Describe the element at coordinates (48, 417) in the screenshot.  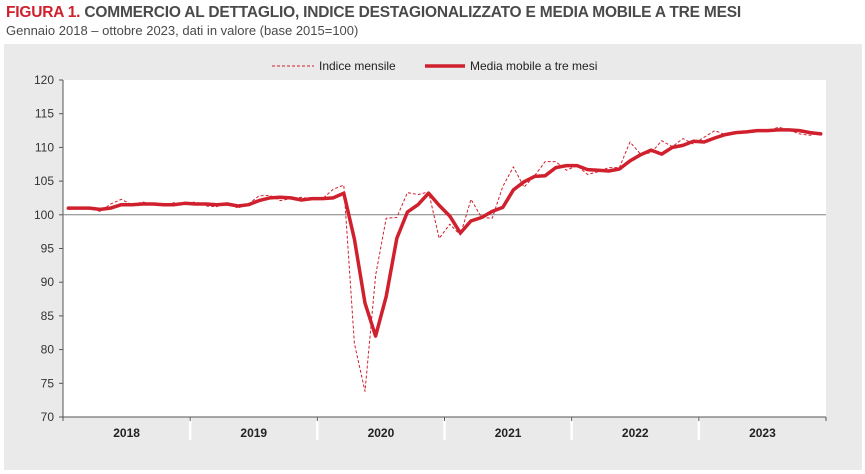
I see `y-tick-label: 70` at that location.